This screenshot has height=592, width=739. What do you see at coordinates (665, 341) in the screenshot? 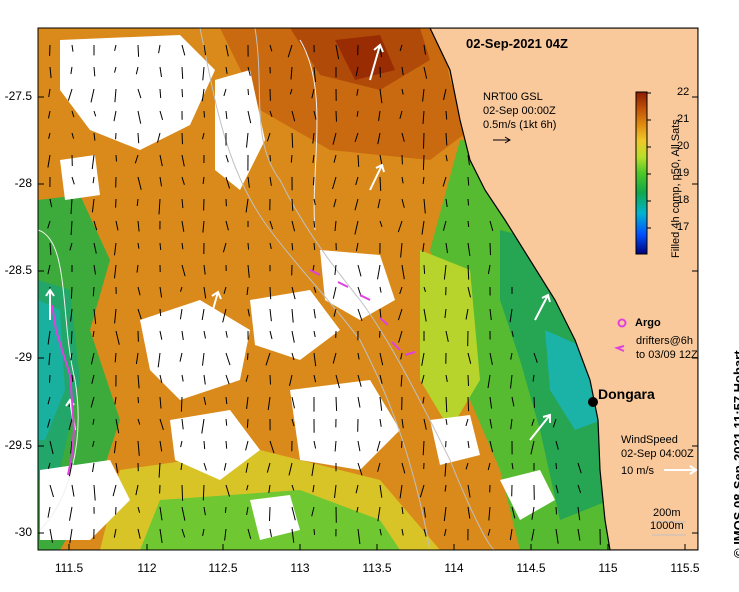
I see `drifter-legend-line: drifters@6h` at bounding box center [665, 341].